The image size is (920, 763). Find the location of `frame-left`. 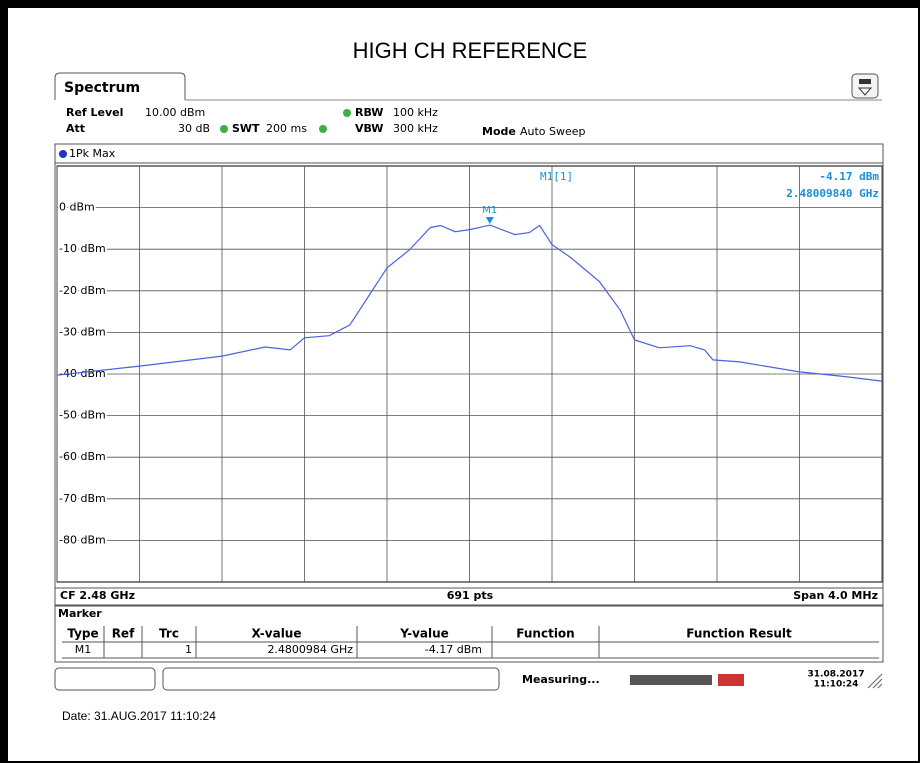

frame-left is located at coordinates (4, 381).